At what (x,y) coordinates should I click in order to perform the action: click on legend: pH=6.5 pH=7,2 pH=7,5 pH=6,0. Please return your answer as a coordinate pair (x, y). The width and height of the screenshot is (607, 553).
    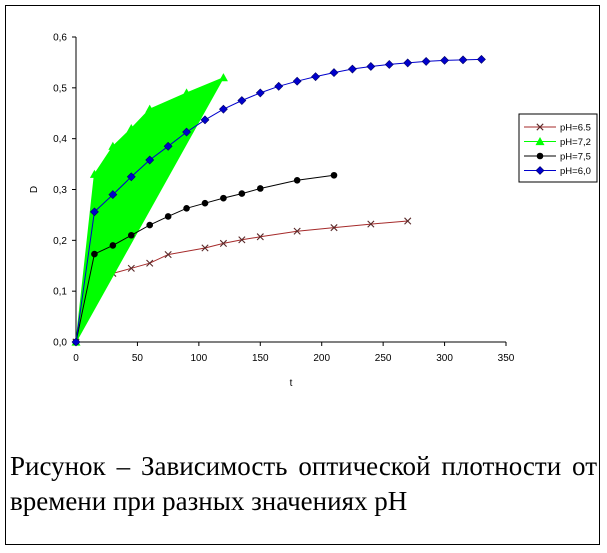
    Looking at the image, I should click on (558, 148).